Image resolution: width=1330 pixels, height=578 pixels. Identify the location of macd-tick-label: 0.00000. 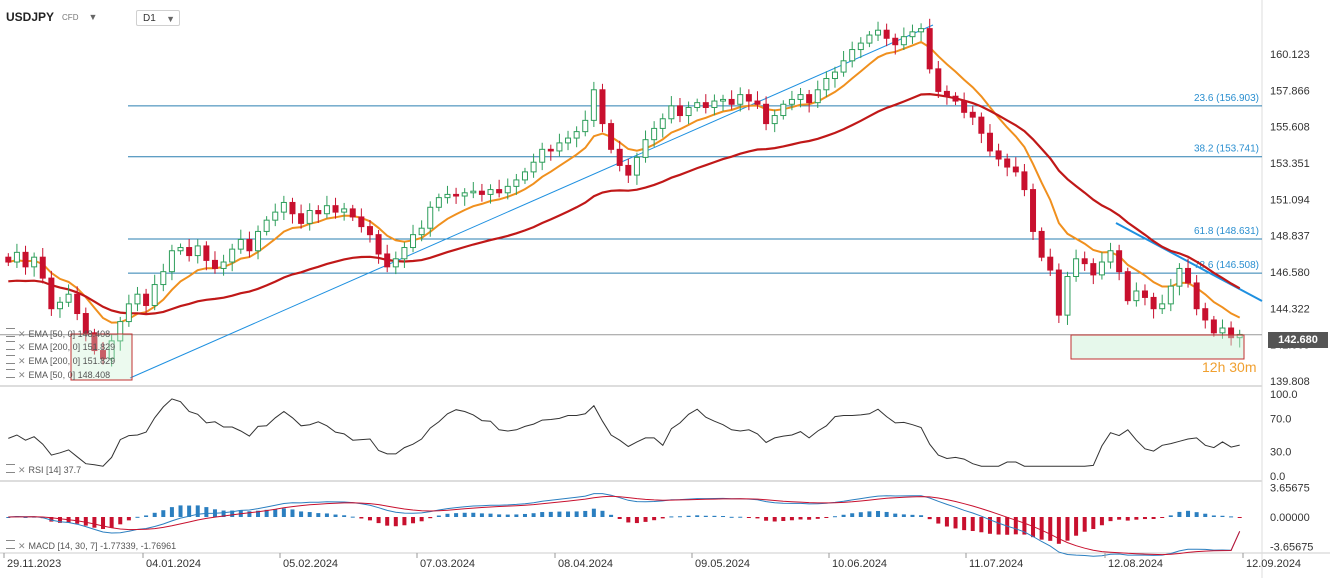
(1290, 518).